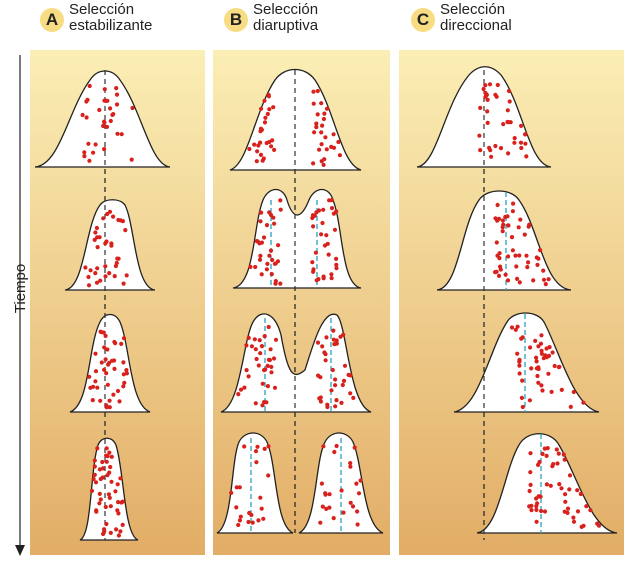 The height and width of the screenshot is (565, 630). Describe the element at coordinates (461, 22) in the screenshot. I see `panel-c-header: C Selección direccional` at that location.